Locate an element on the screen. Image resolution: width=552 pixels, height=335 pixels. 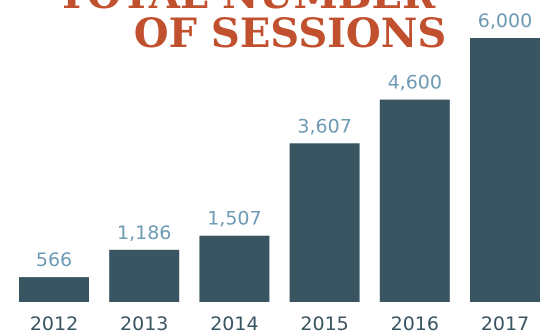
year-label-2014: 2014 is located at coordinates (234, 324).